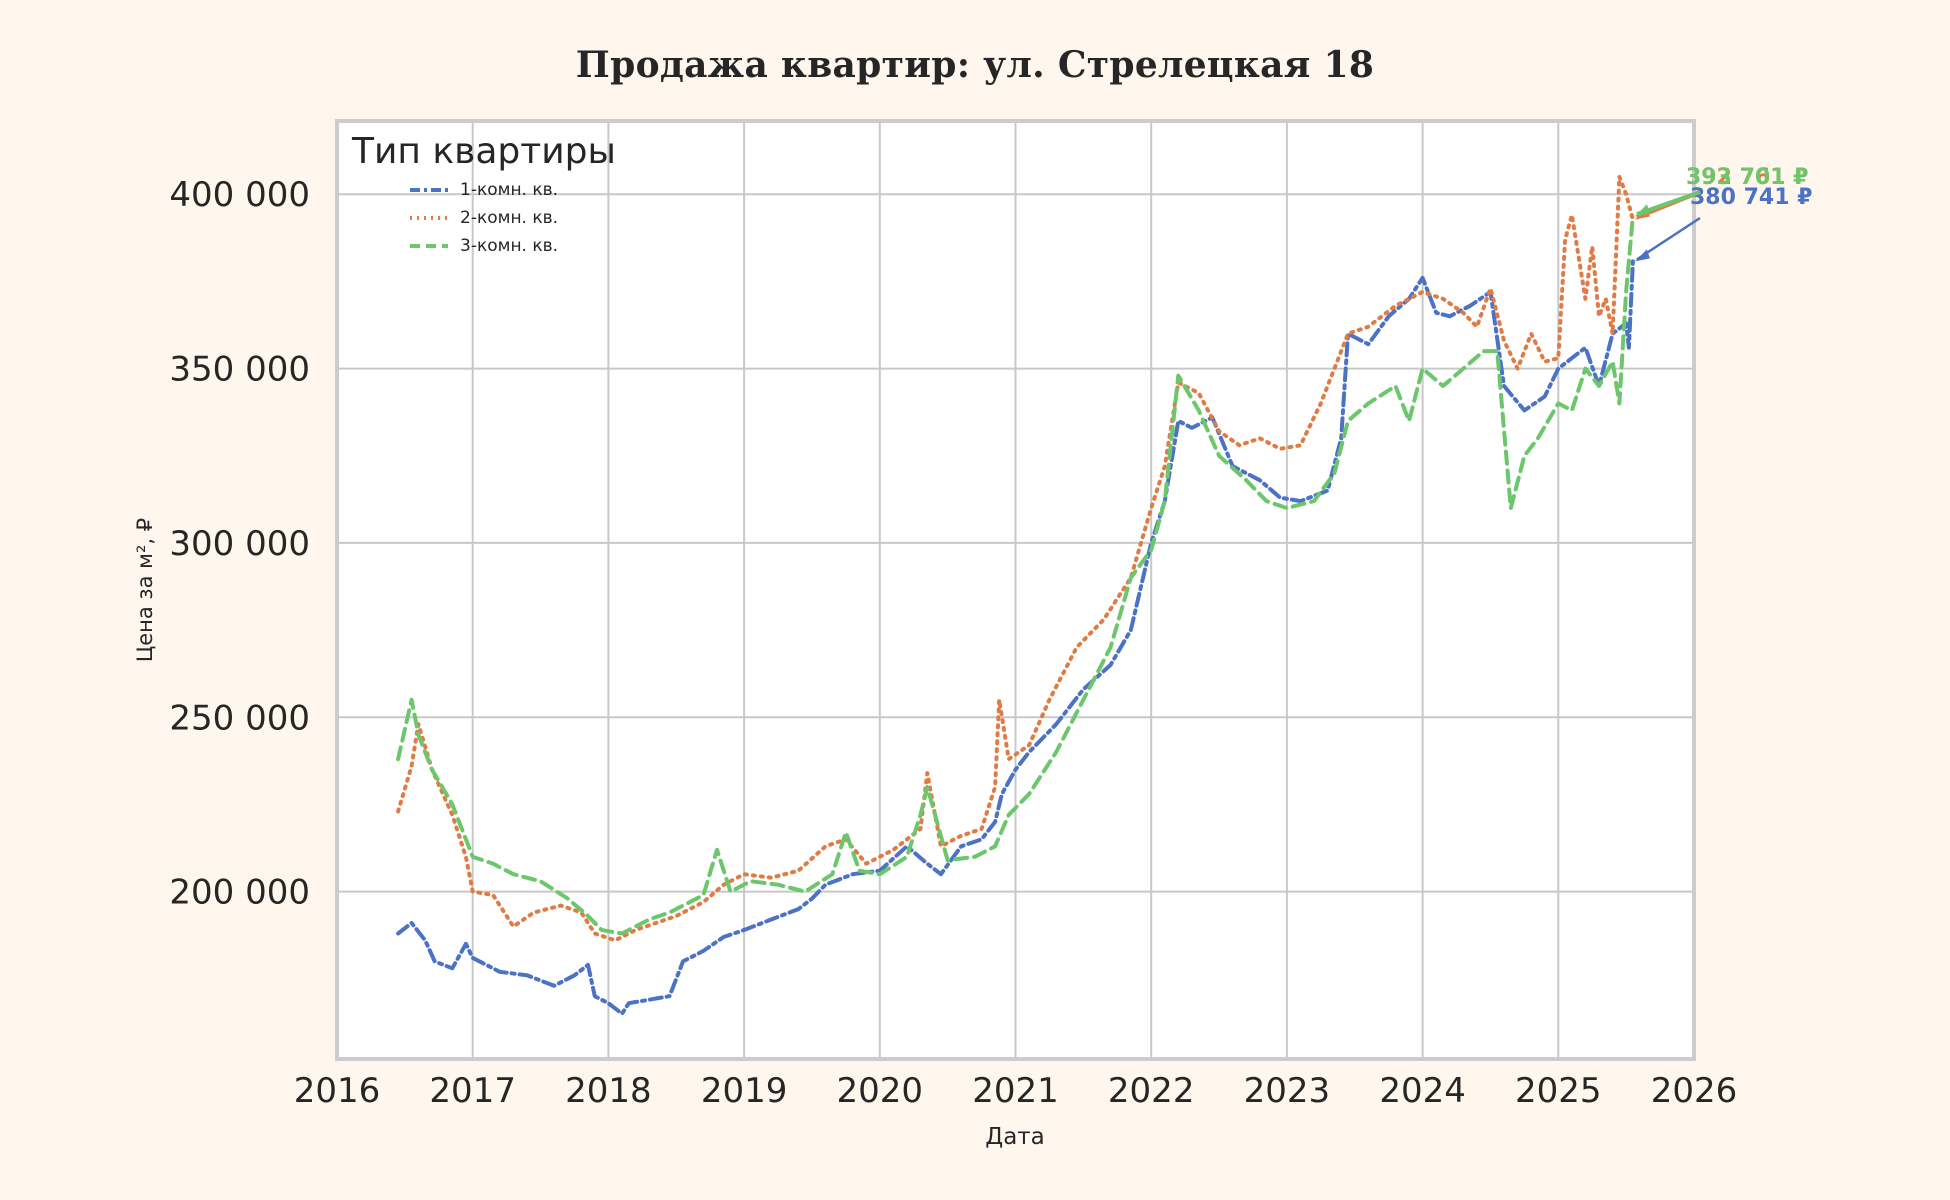 This screenshot has height=1200, width=1950. What do you see at coordinates (239, 718) in the screenshot?
I see `y-tick-label: 250 000` at bounding box center [239, 718].